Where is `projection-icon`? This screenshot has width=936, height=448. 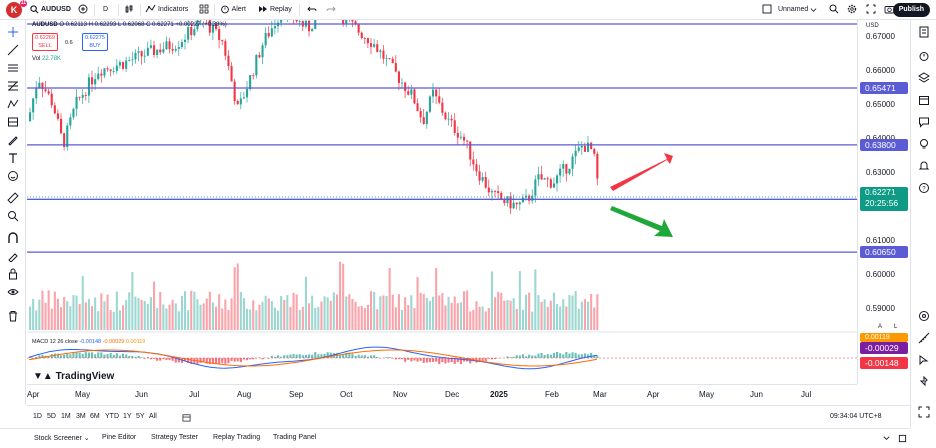 projection-icon is located at coordinates (13, 122).